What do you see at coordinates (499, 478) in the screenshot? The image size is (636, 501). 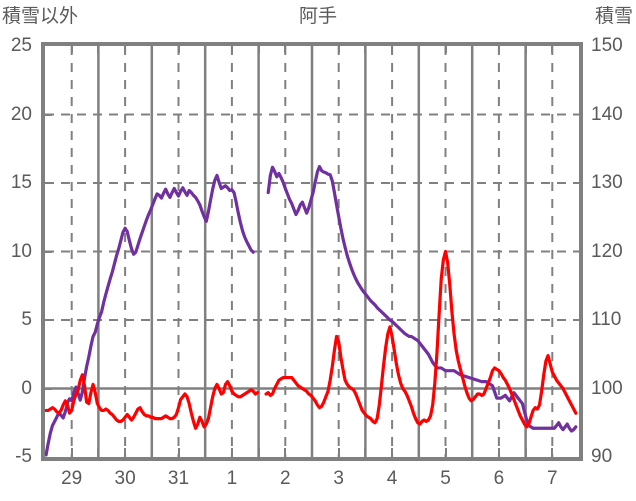 I see `x-tick-8: 6` at bounding box center [499, 478].